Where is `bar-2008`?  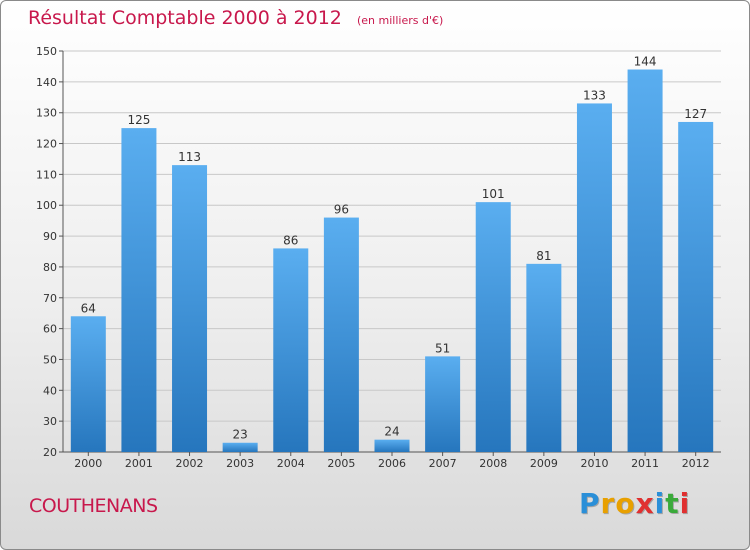
bar-2008 is located at coordinates (493, 327).